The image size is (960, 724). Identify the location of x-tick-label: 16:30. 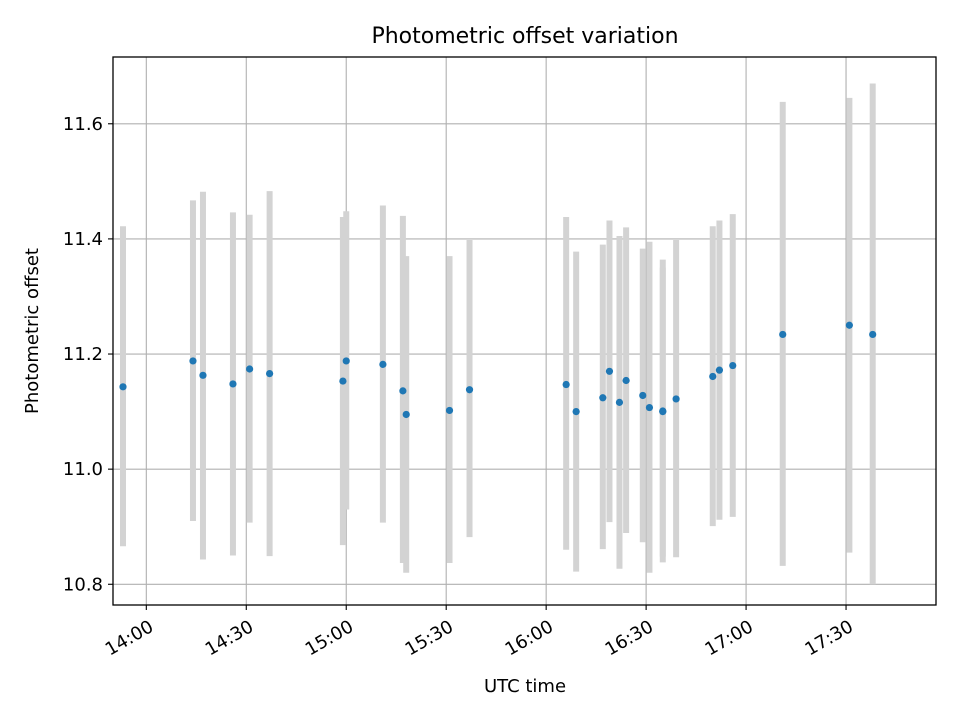
(629, 638).